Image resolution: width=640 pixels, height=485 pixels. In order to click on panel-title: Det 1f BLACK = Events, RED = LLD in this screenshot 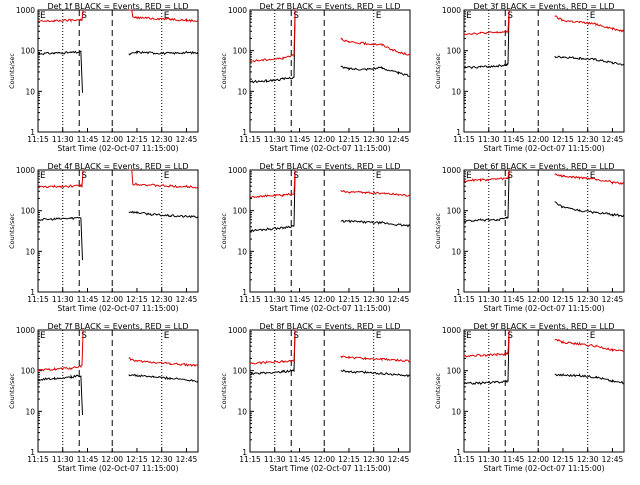, I will do `click(117, 6)`.